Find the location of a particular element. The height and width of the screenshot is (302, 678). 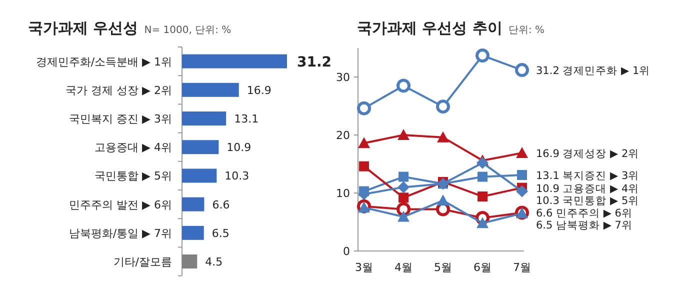

chart-subtitle: 단위: % is located at coordinates (526, 30).